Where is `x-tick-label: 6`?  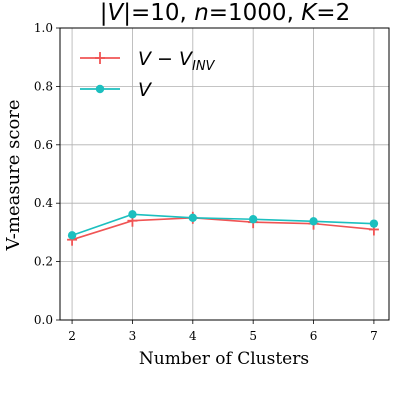
x-tick-label: 6 is located at coordinates (314, 336).